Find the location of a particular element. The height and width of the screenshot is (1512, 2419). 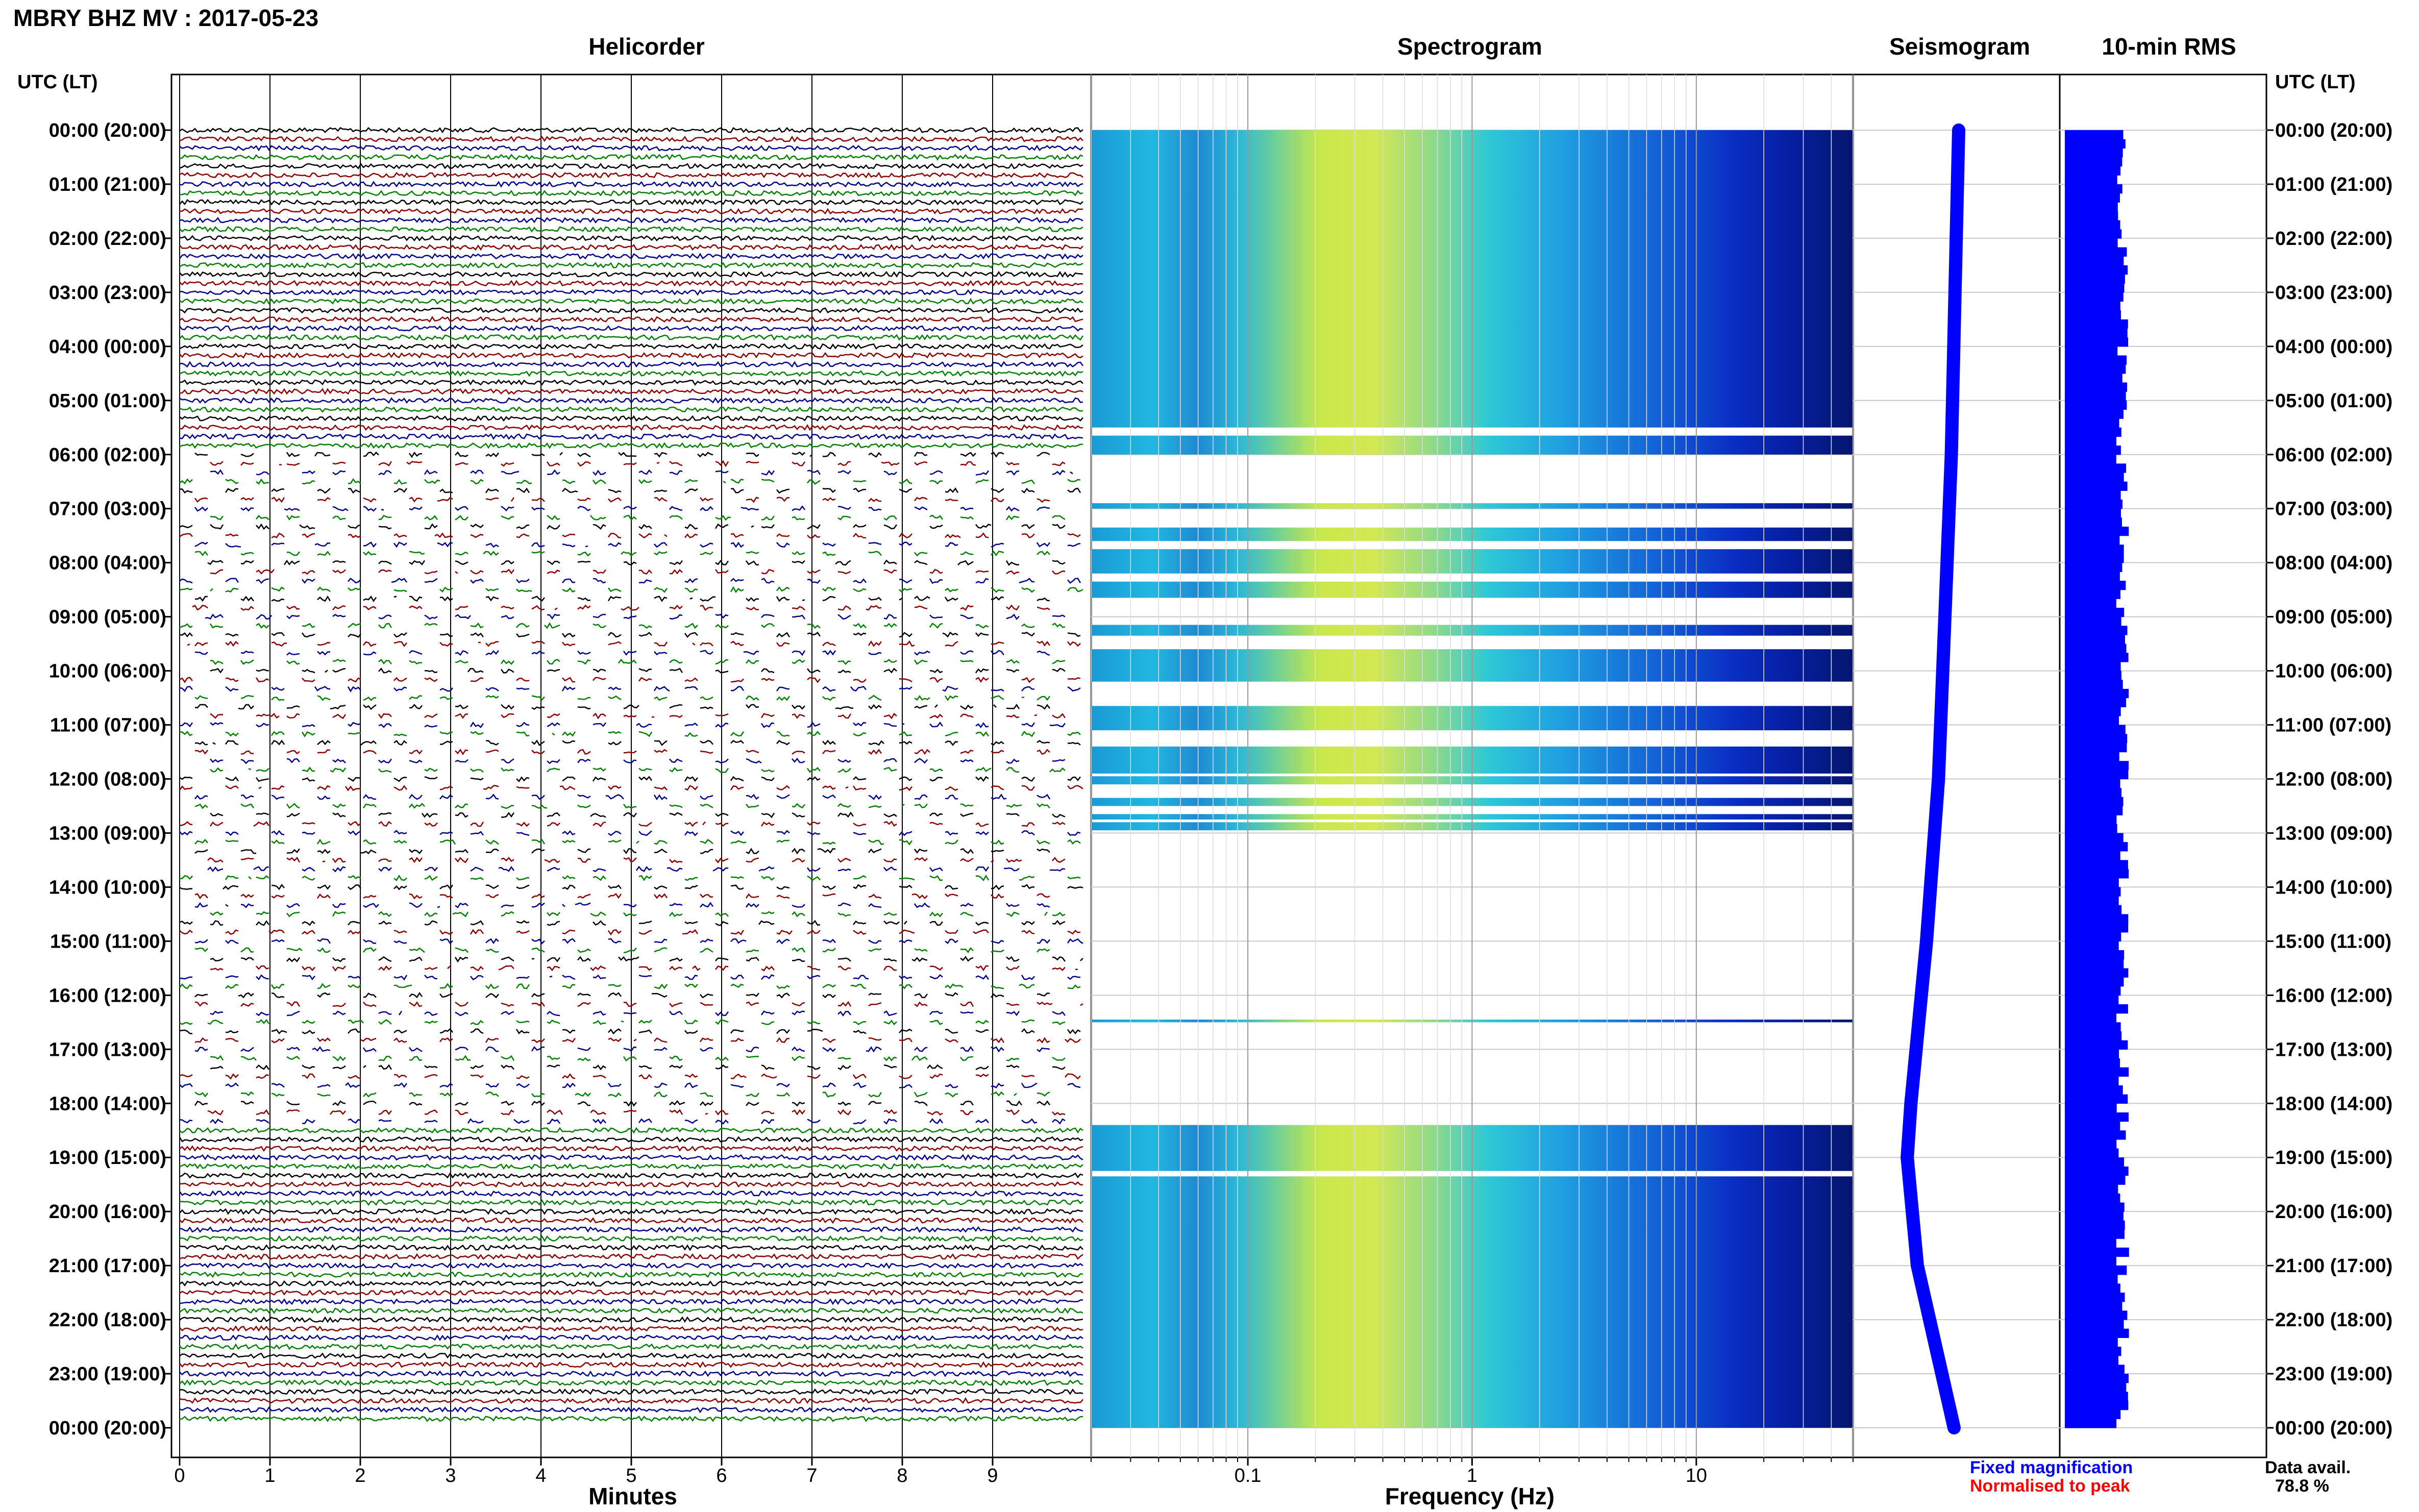

time-label-right: 14:00 (10:00) is located at coordinates (2333, 887).